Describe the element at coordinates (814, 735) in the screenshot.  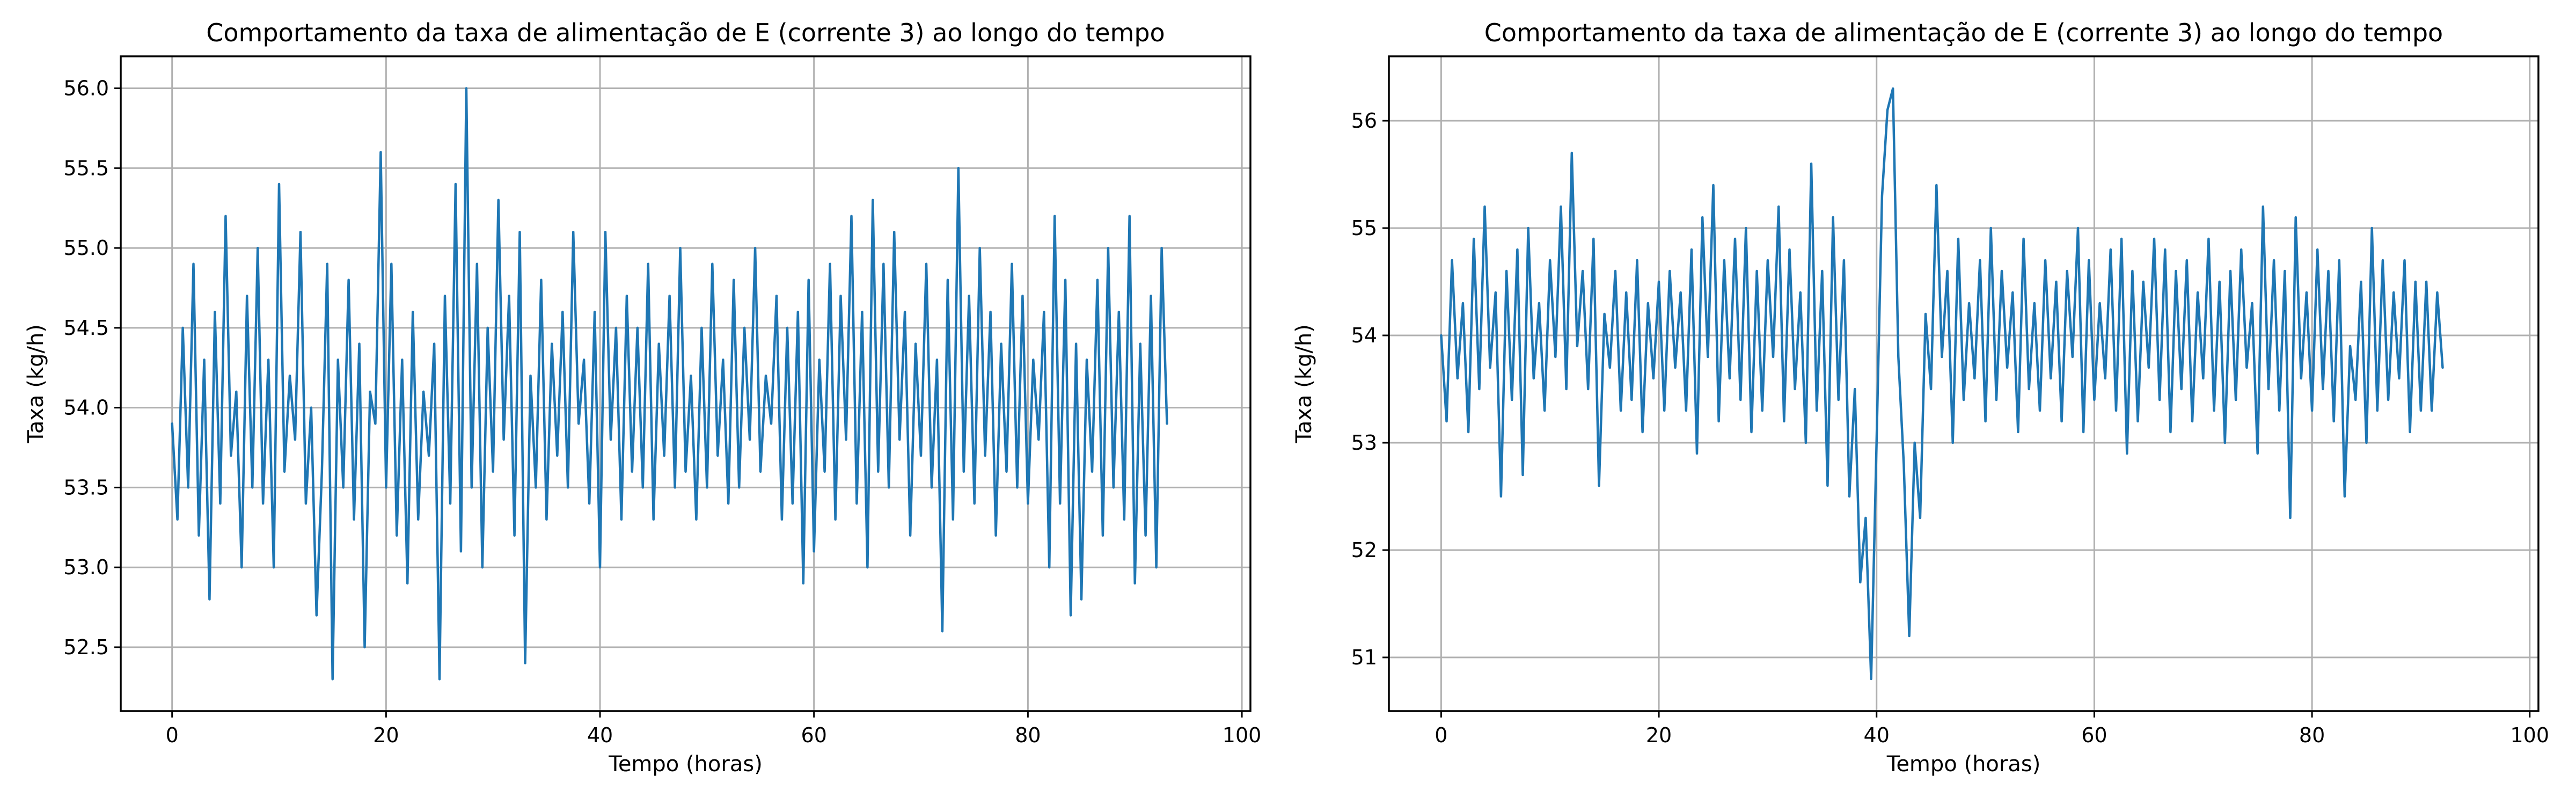
I see `left-chart-x-tick-label: 60` at that location.